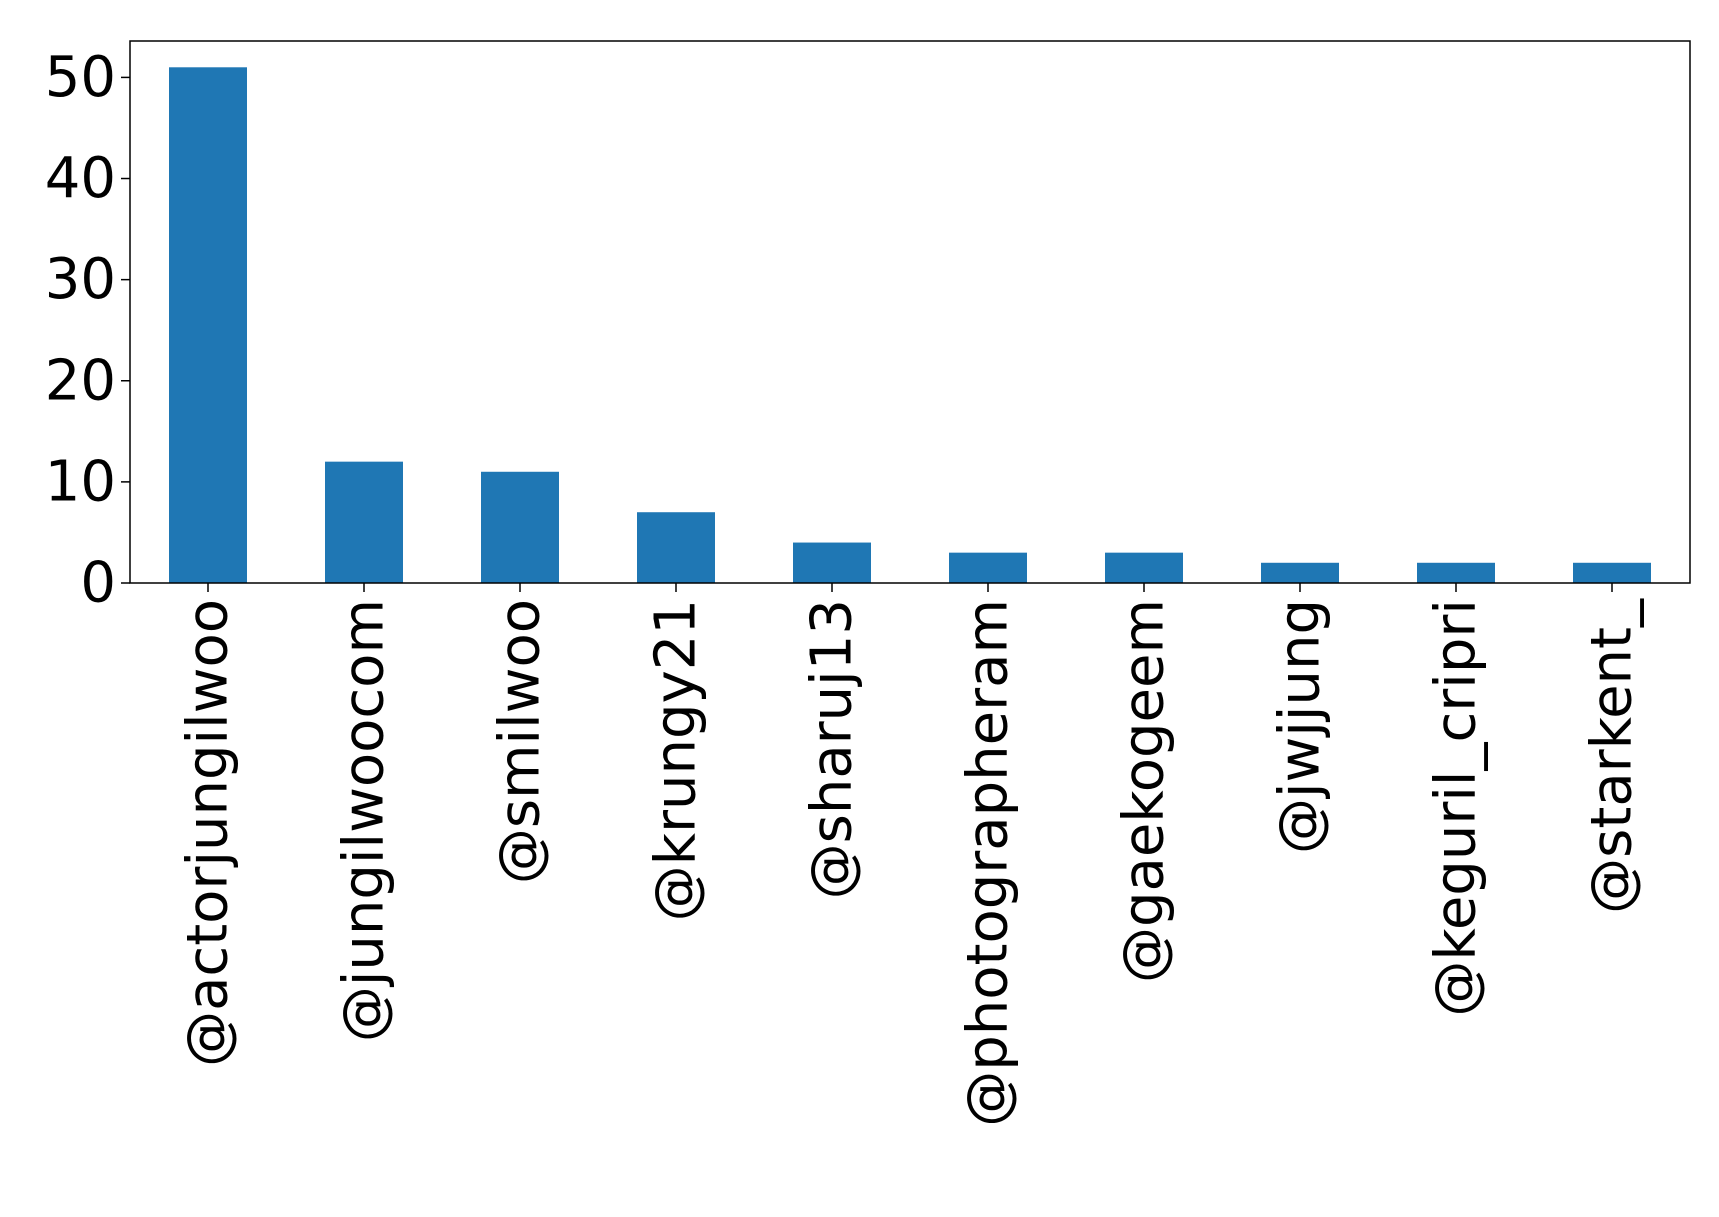  Describe the element at coordinates (364, 522) in the screenshot. I see `bar-jungilwoocom` at that location.